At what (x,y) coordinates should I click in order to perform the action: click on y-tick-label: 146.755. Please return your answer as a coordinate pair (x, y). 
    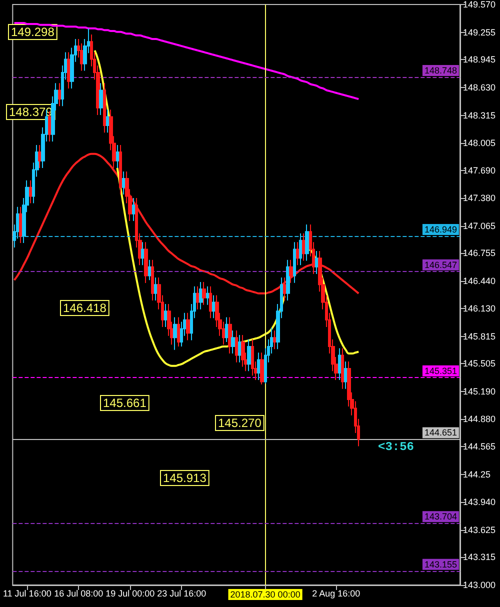
    Looking at the image, I should click on (479, 253).